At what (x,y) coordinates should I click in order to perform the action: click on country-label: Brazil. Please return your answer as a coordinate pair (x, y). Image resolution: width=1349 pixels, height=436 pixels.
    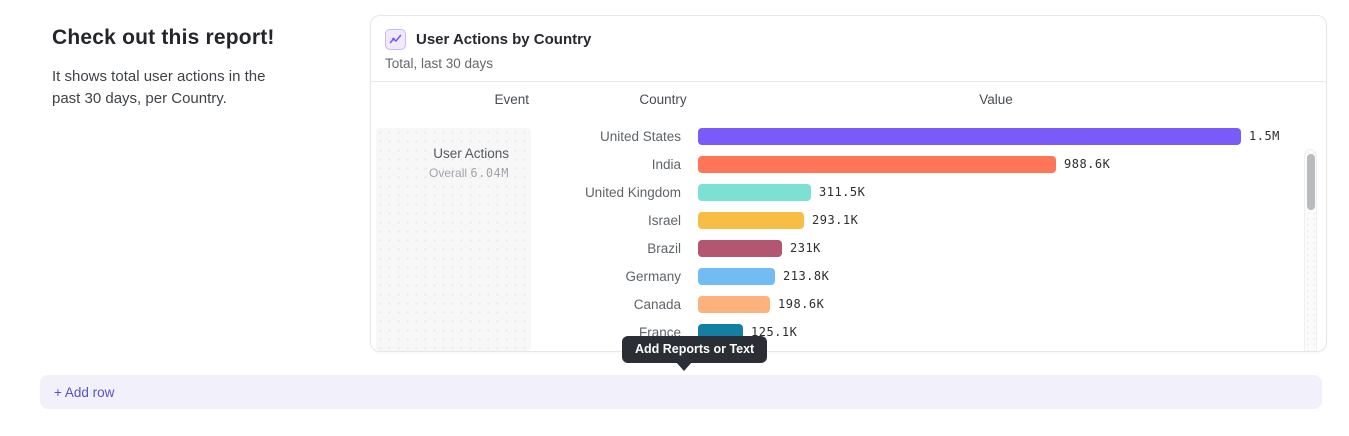
    Looking at the image, I should click on (664, 248).